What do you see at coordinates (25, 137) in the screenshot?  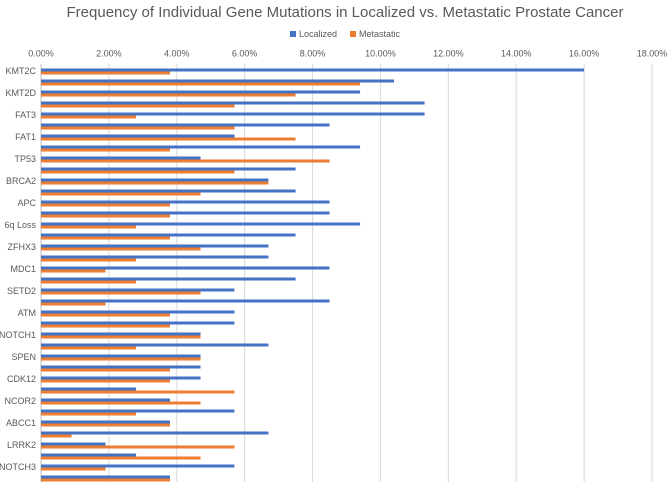 I see `y-tick-label: FAT1` at bounding box center [25, 137].